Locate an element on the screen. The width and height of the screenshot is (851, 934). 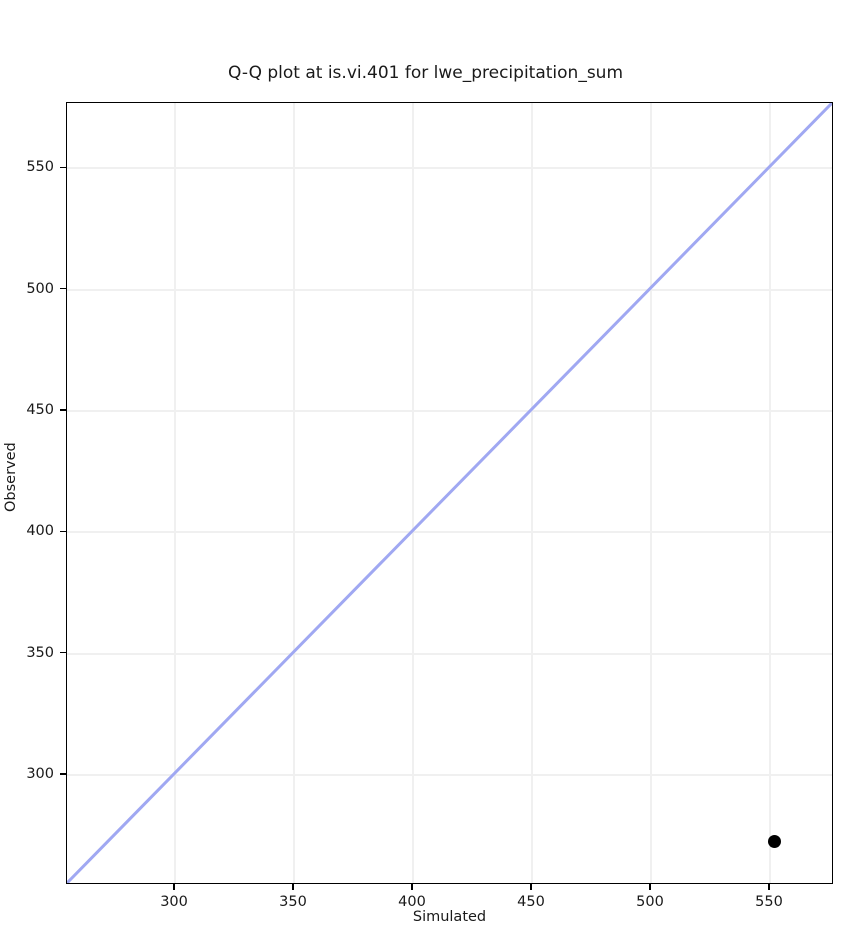
x-tick-label: 450 is located at coordinates (531, 902).